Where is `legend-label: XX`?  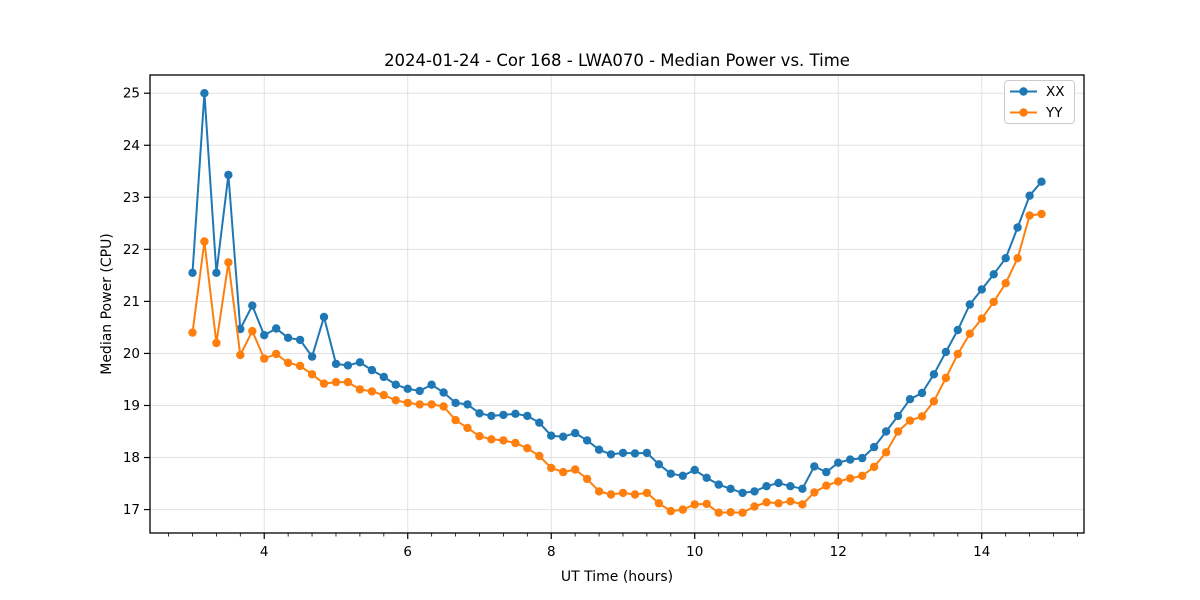
legend-label: XX is located at coordinates (1055, 92).